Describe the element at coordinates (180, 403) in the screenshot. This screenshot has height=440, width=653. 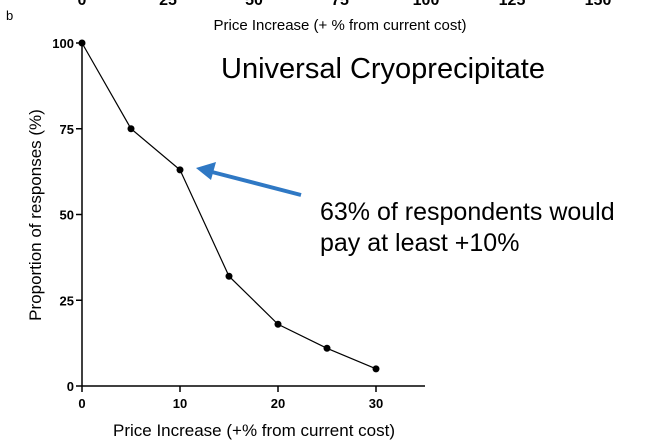
I see `x-tick-label: 10` at that location.